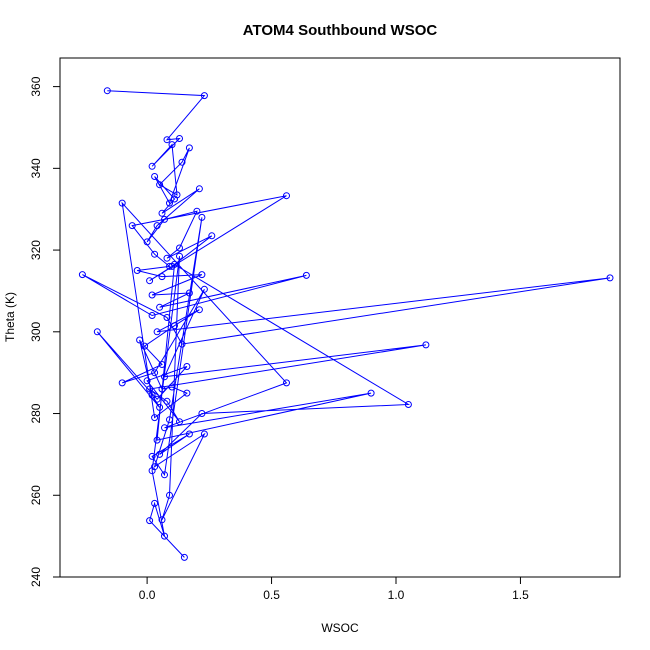  I want to click on chart-title: ATOM4 Southbound WSOC, so click(340, 30).